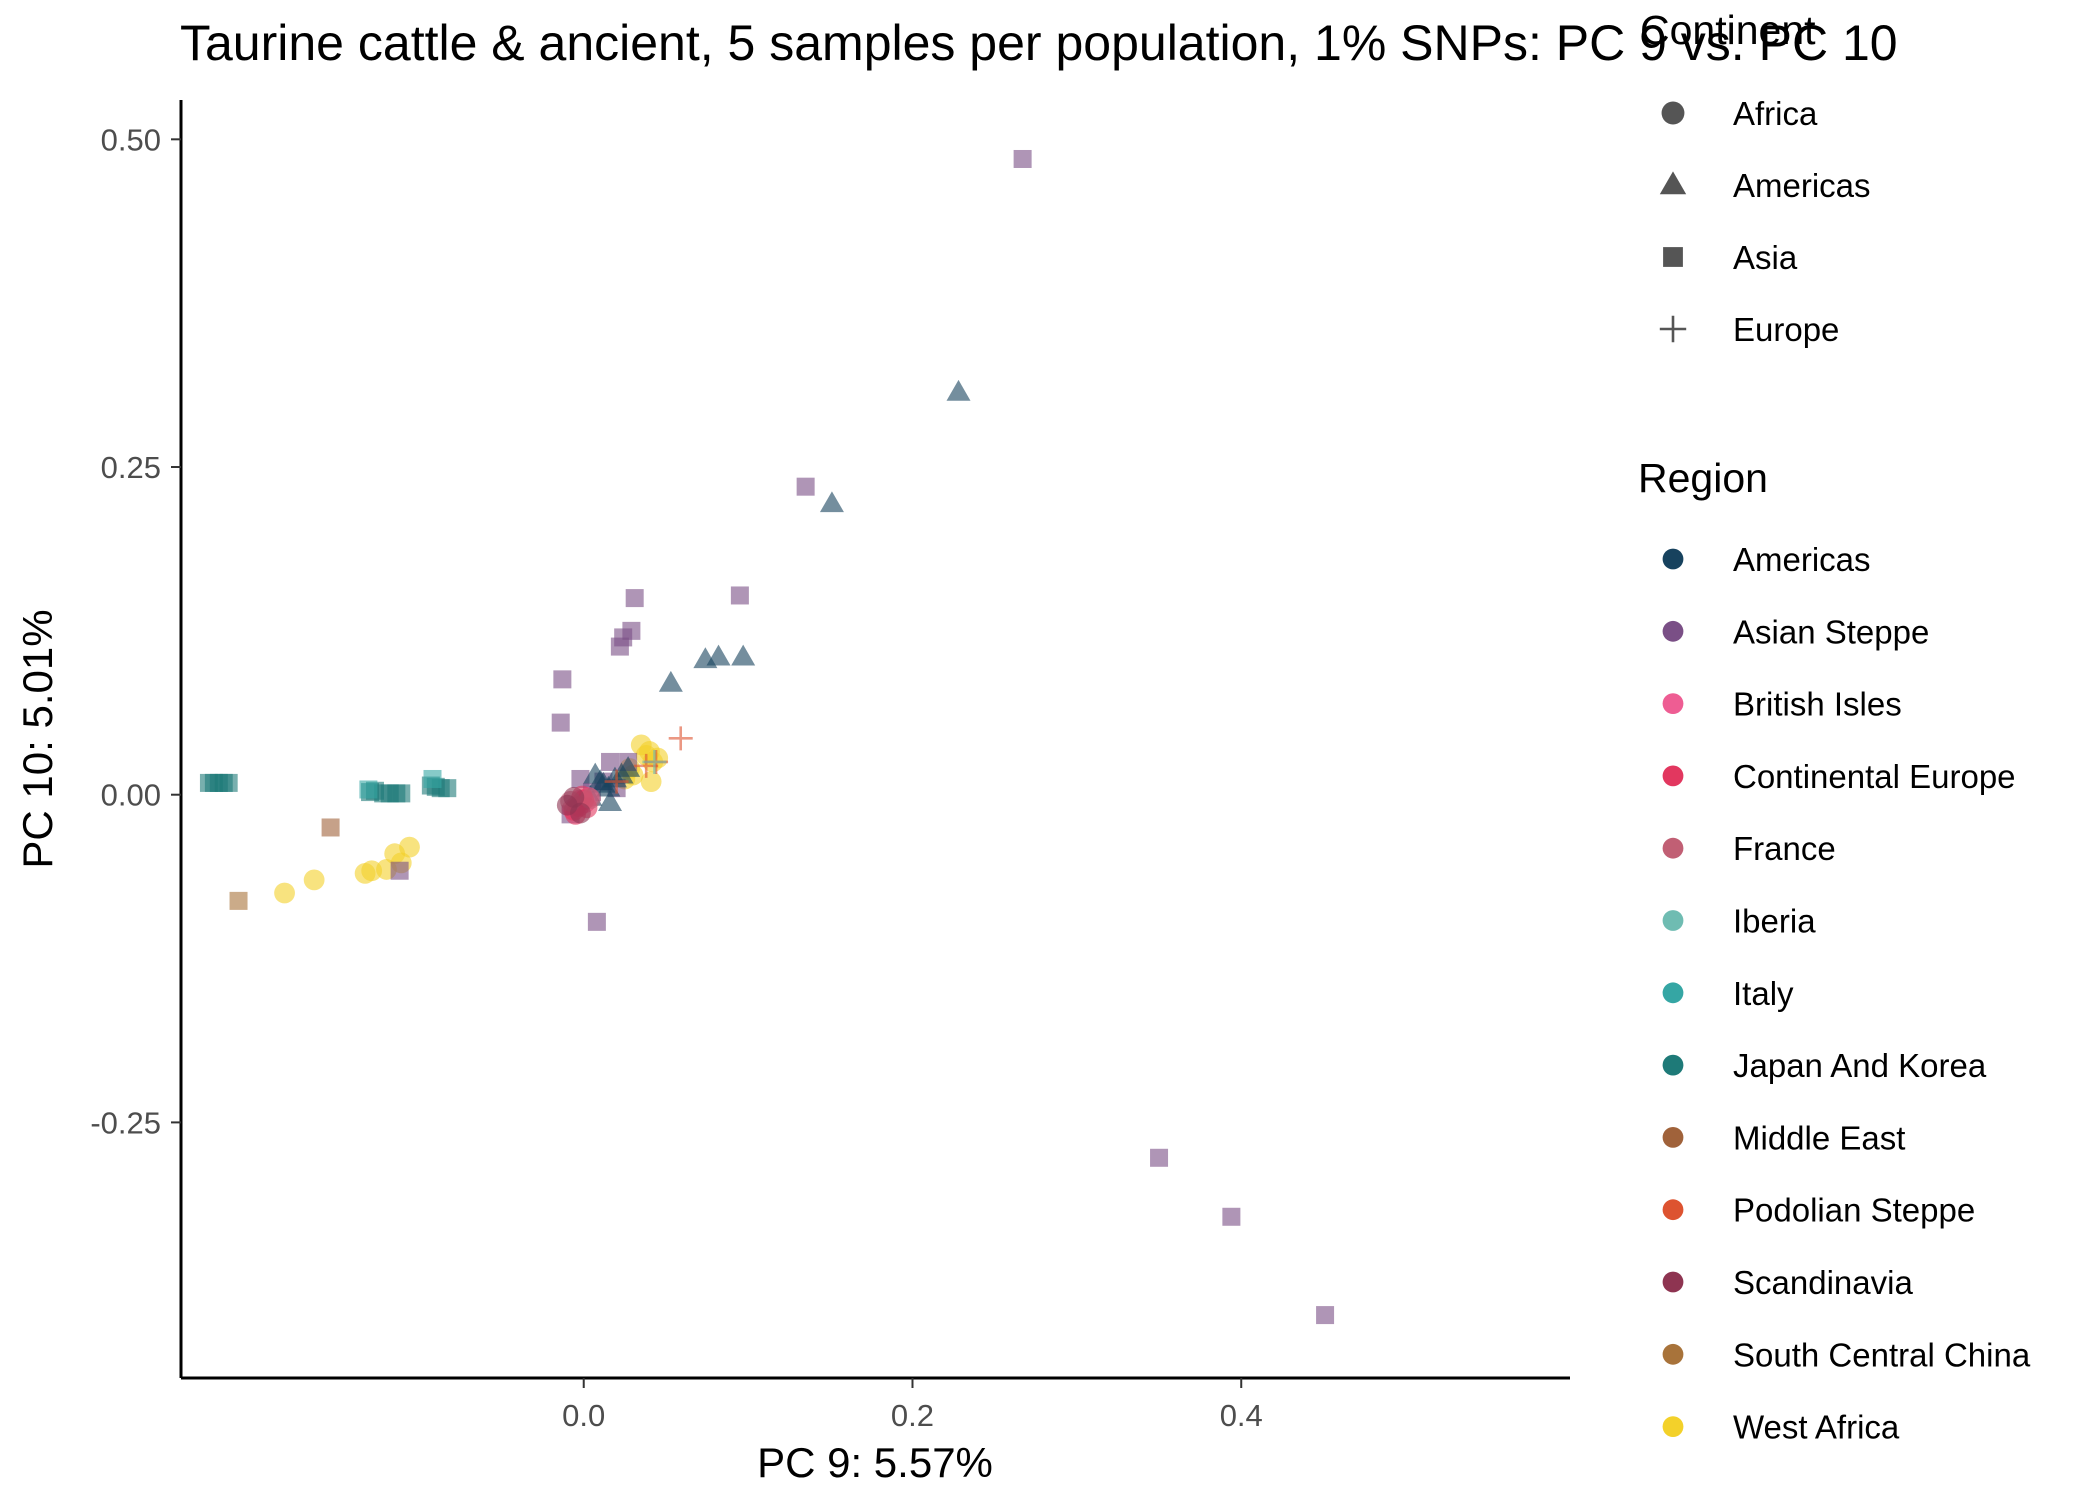 Image resolution: width=2100 pixels, height=1500 pixels. I want to click on y-tick-label: 0.25, so click(131, 467).